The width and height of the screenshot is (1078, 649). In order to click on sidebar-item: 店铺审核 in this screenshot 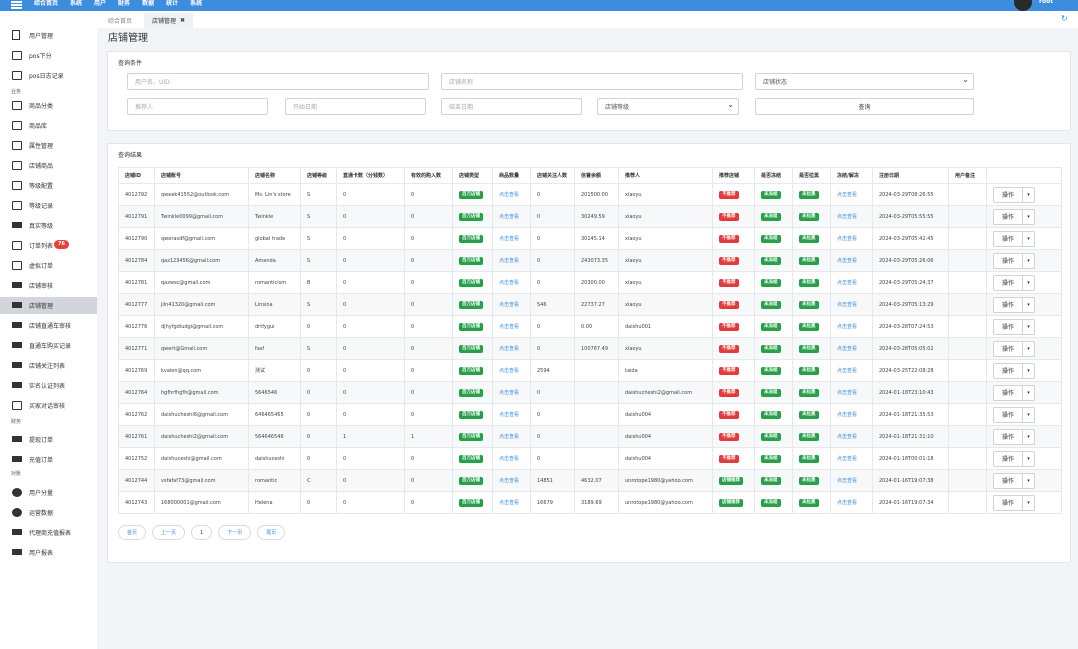, I will do `click(48, 285)`.